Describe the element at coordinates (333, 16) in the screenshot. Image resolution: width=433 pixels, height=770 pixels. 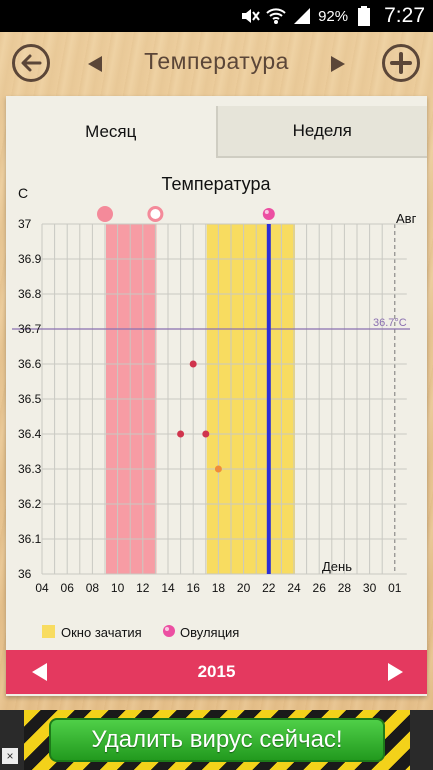
I see `battery-percent: 92%` at that location.